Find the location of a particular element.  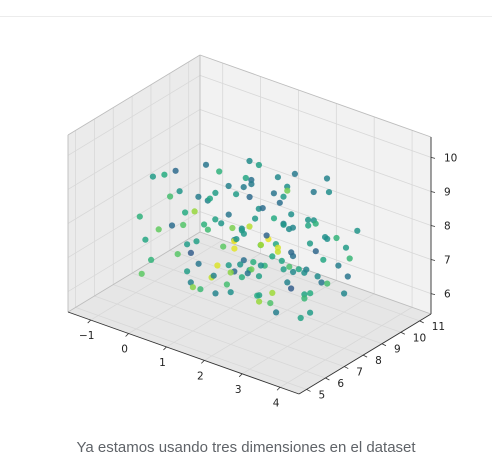

x-tick-label: 4 is located at coordinates (276, 403).